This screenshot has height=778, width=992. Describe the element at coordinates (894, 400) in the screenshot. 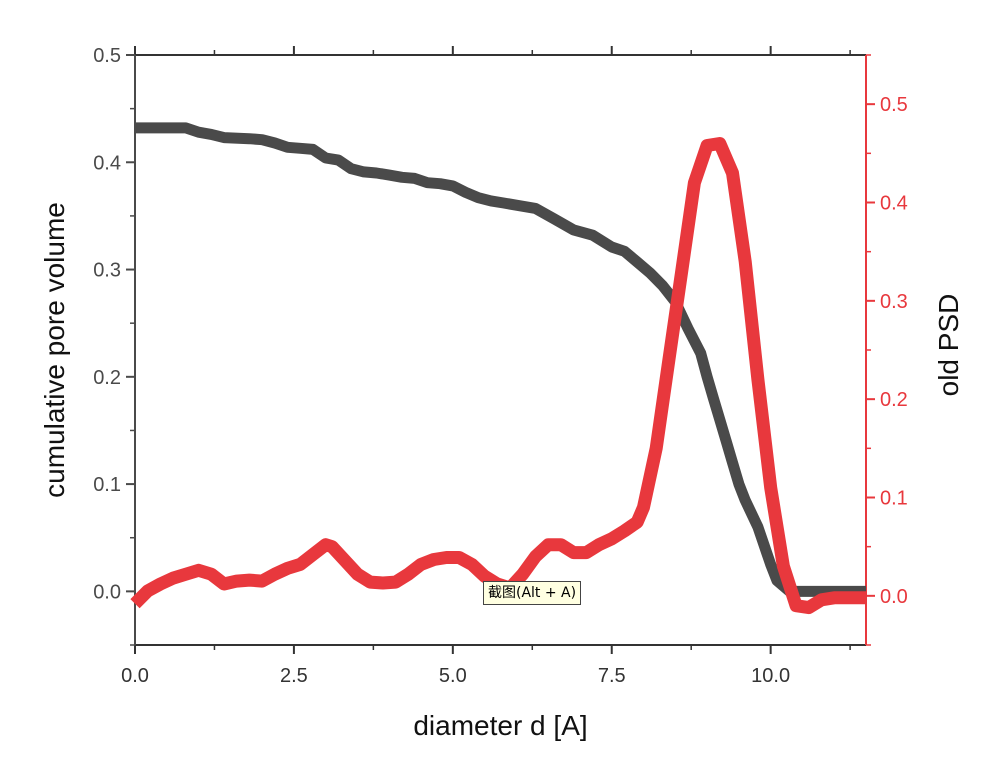

I see `y-right-tick-label: 0.2` at that location.